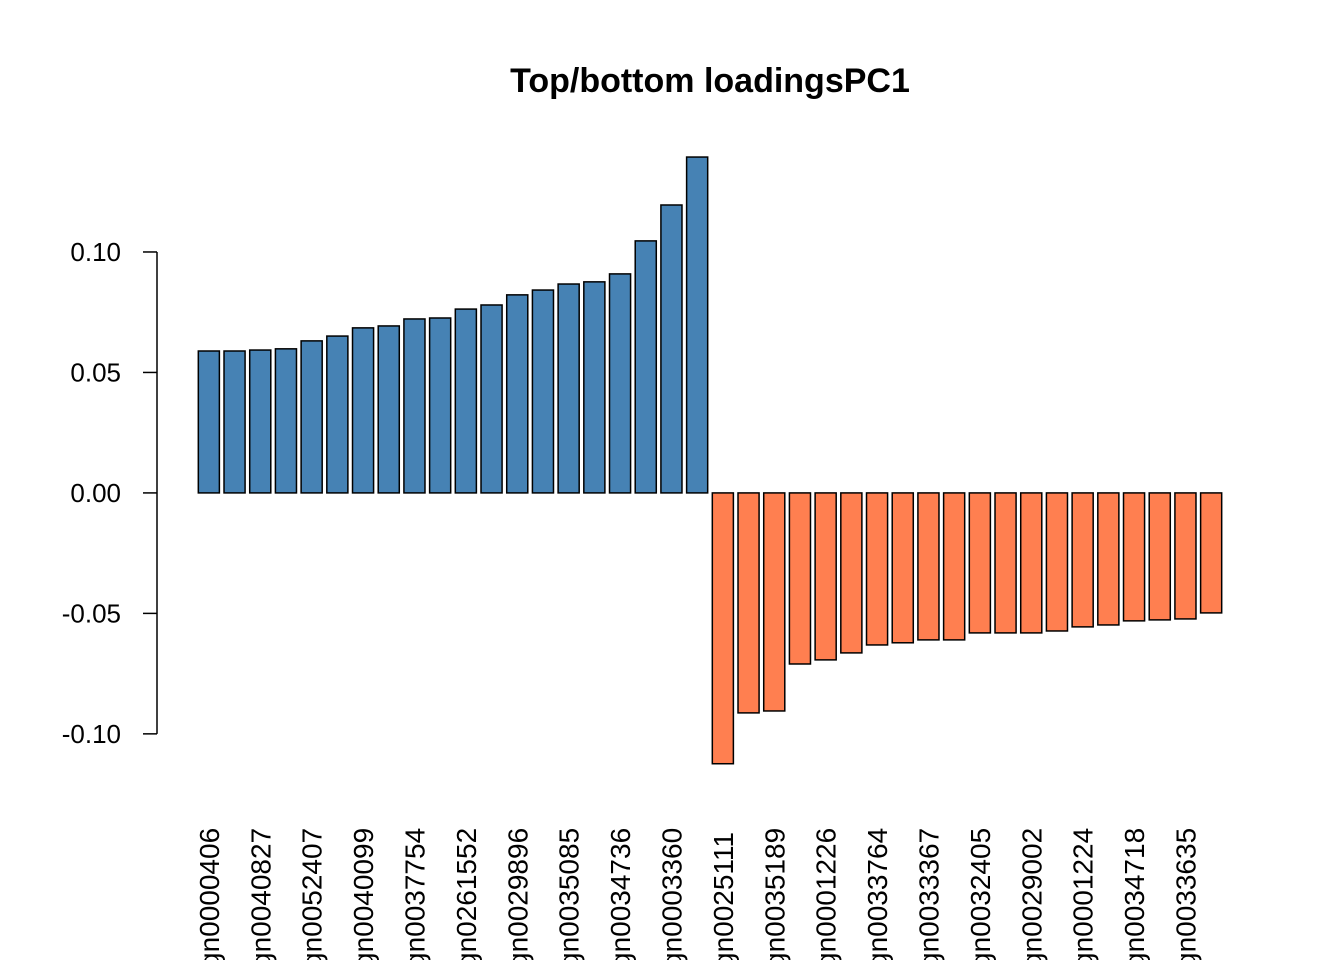 This screenshot has height=960, width=1344. What do you see at coordinates (209, 894) in the screenshot?
I see `x-tick-label: gn0000406` at bounding box center [209, 894].